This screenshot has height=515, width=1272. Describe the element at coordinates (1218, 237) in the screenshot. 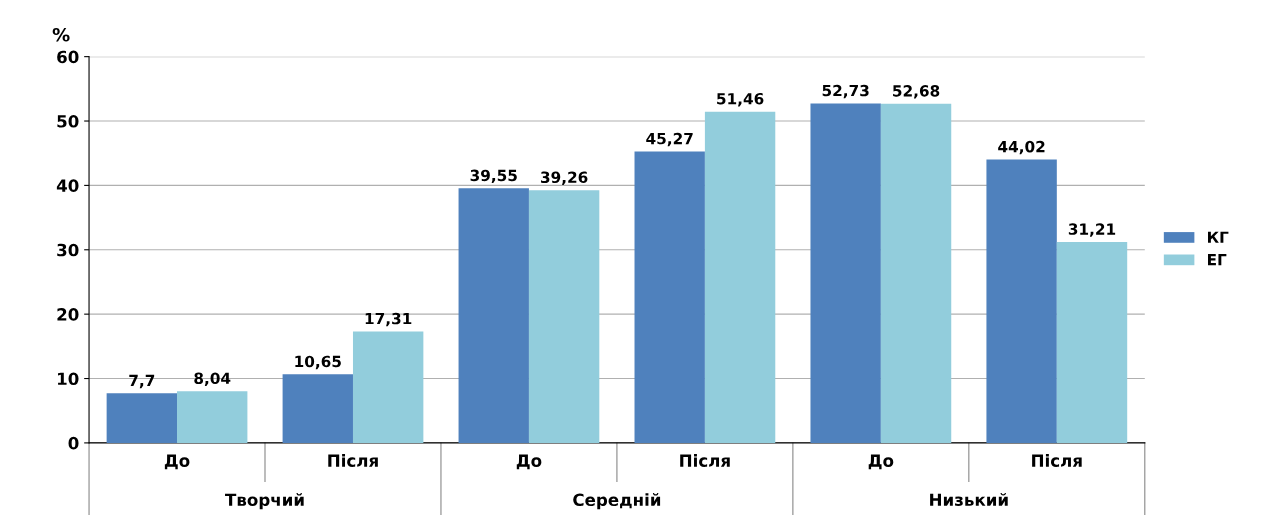

I see `legend-label: КГ` at that location.